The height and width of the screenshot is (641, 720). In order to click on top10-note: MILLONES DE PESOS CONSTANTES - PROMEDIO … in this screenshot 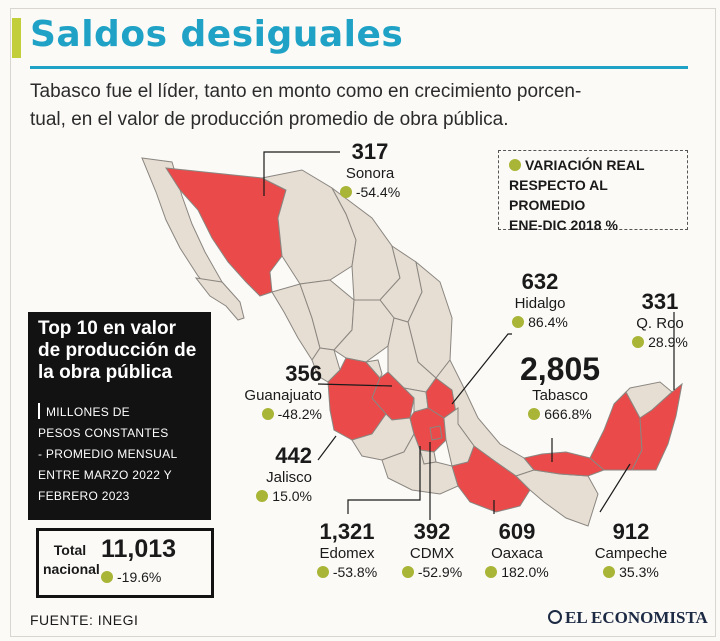, I will do `click(108, 453)`.